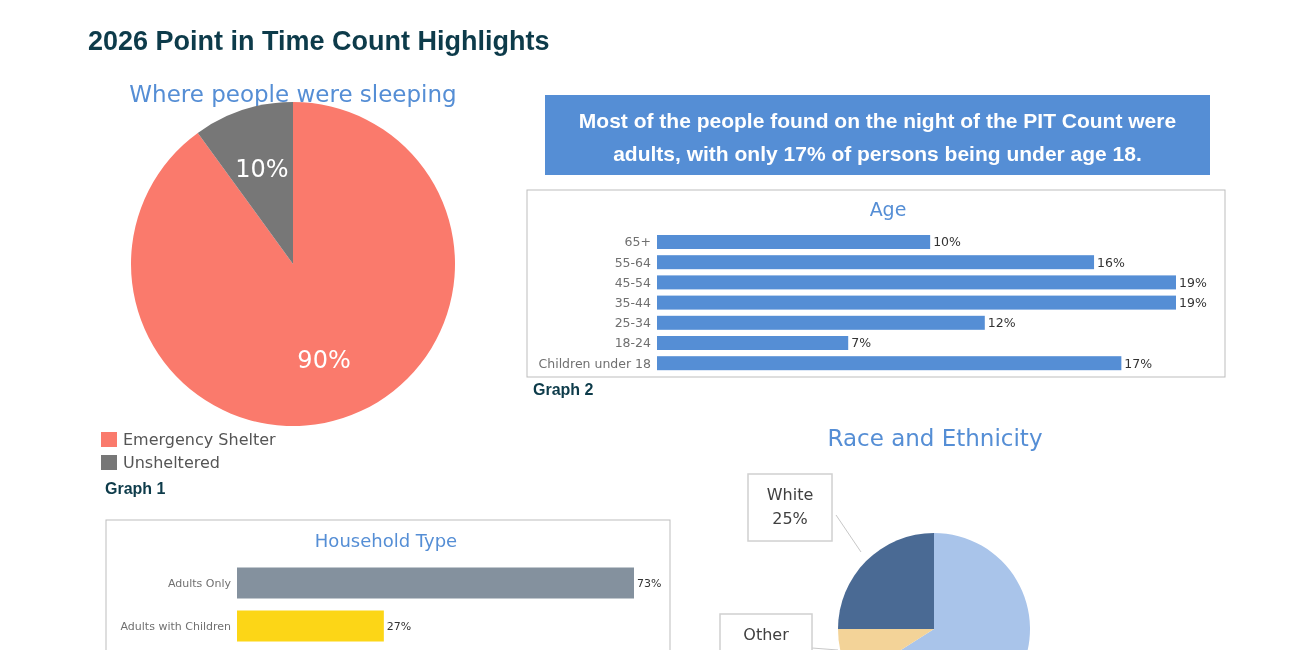 The height and width of the screenshot is (650, 1300). What do you see at coordinates (633, 343) in the screenshot?
I see `y-tick-label: 18-24` at bounding box center [633, 343].